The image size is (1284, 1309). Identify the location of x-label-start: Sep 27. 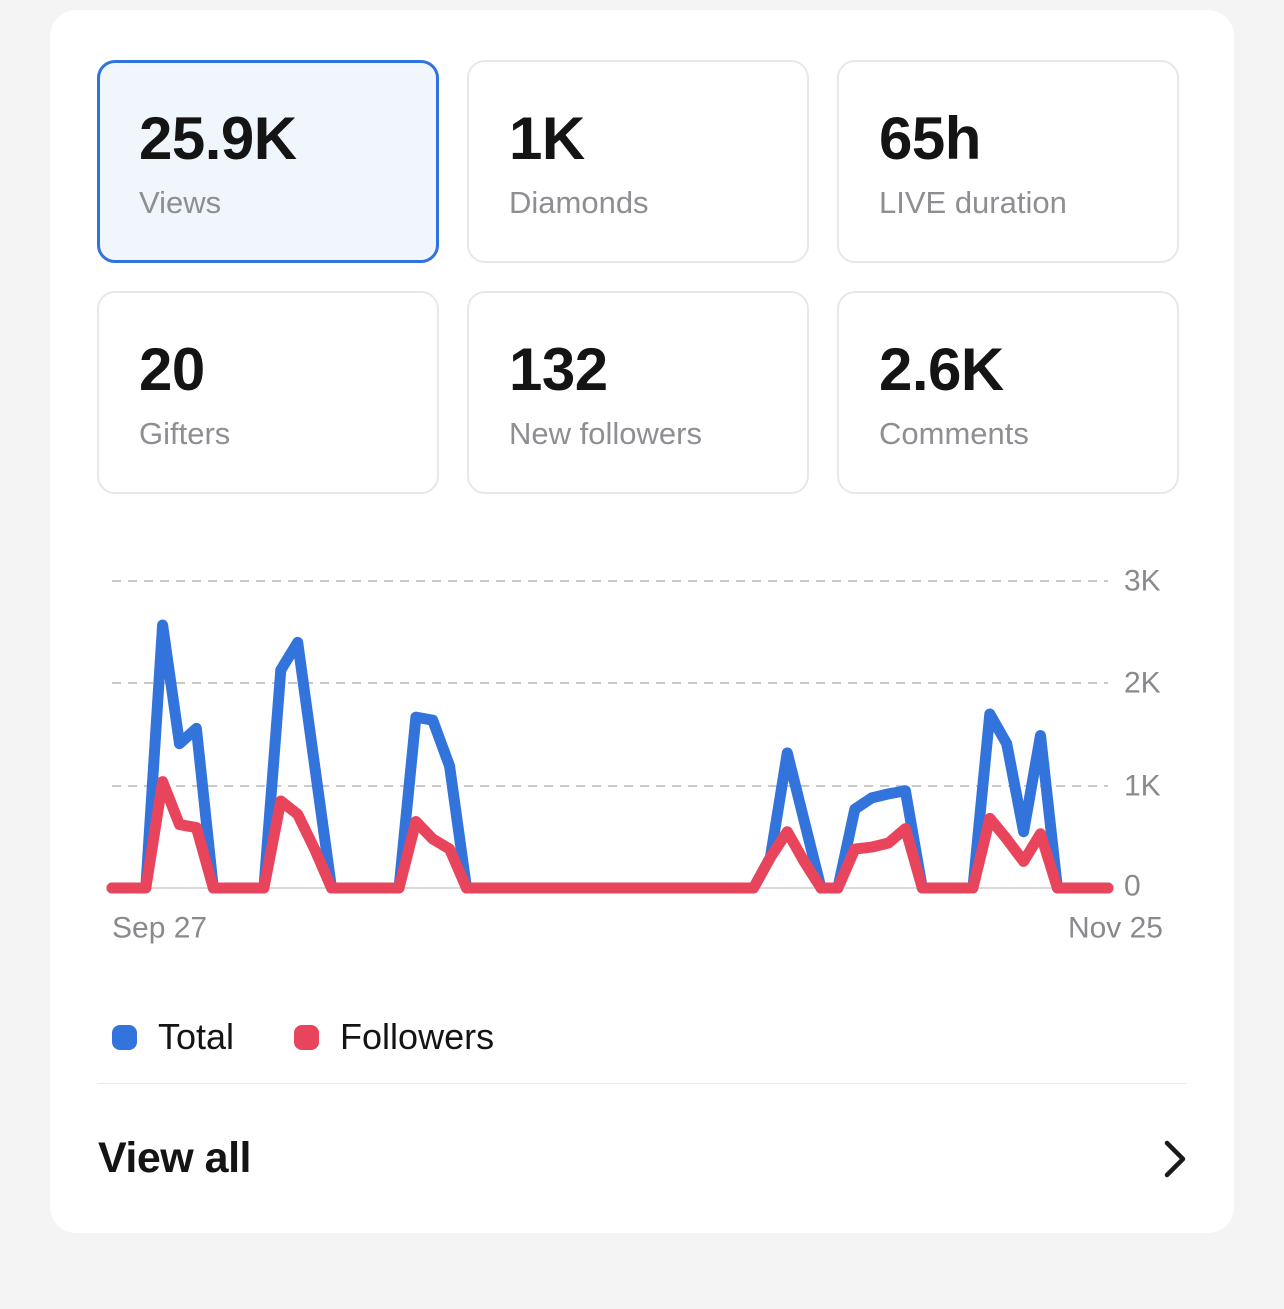
(159, 928).